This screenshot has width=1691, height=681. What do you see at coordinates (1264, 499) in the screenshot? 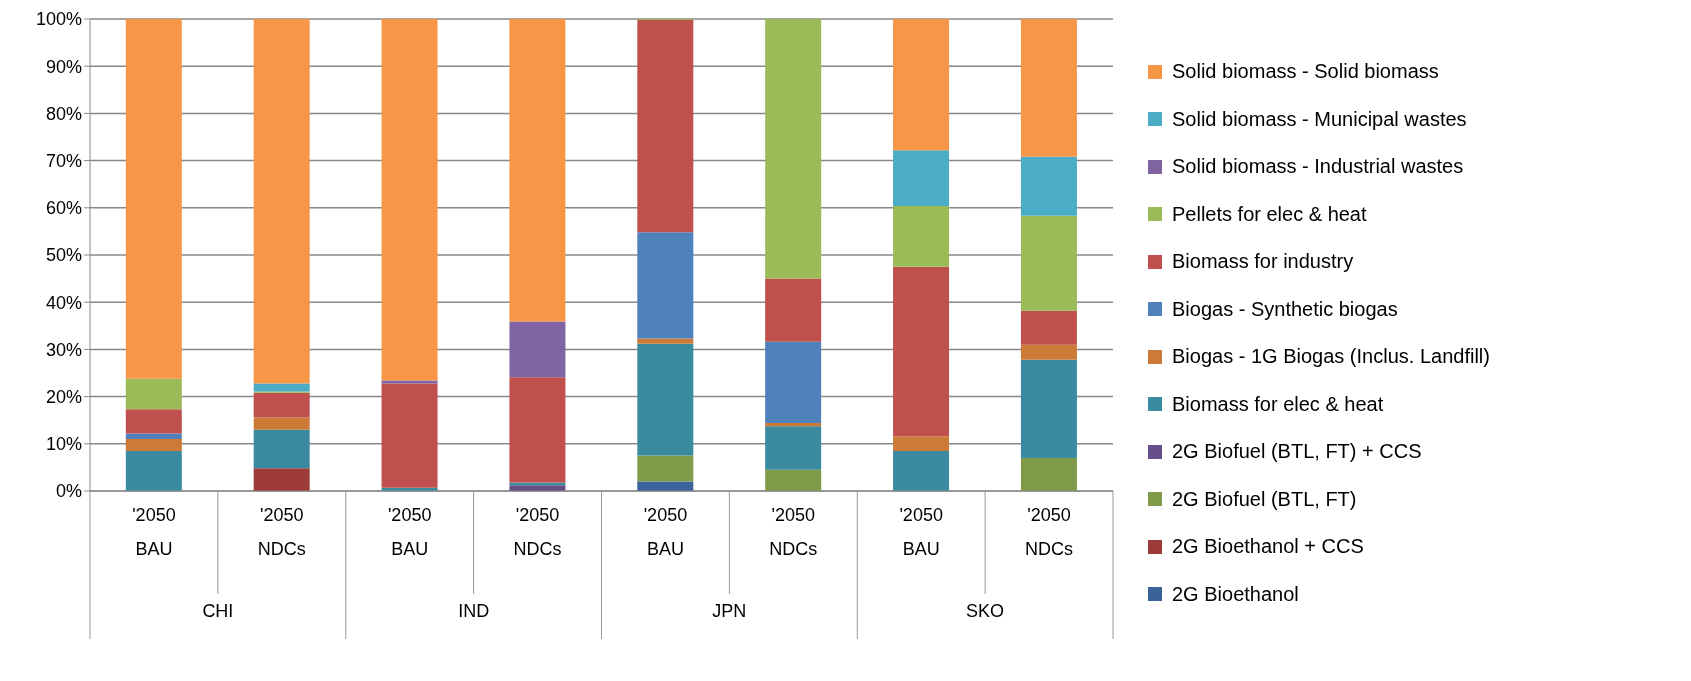
I see `legend-label: 2G Biofuel (BTL, FT)` at bounding box center [1264, 499].